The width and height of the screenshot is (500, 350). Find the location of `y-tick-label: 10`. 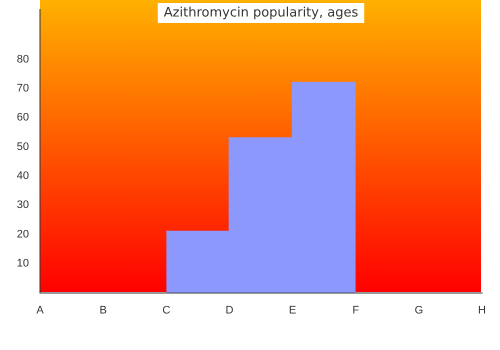

y-tick-label: 10 is located at coordinates (22, 264).